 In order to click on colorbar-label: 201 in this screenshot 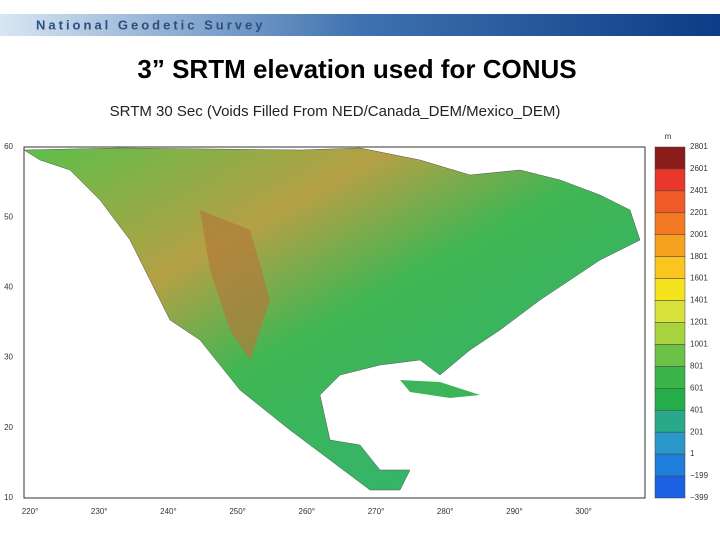, I will do `click(697, 431)`.